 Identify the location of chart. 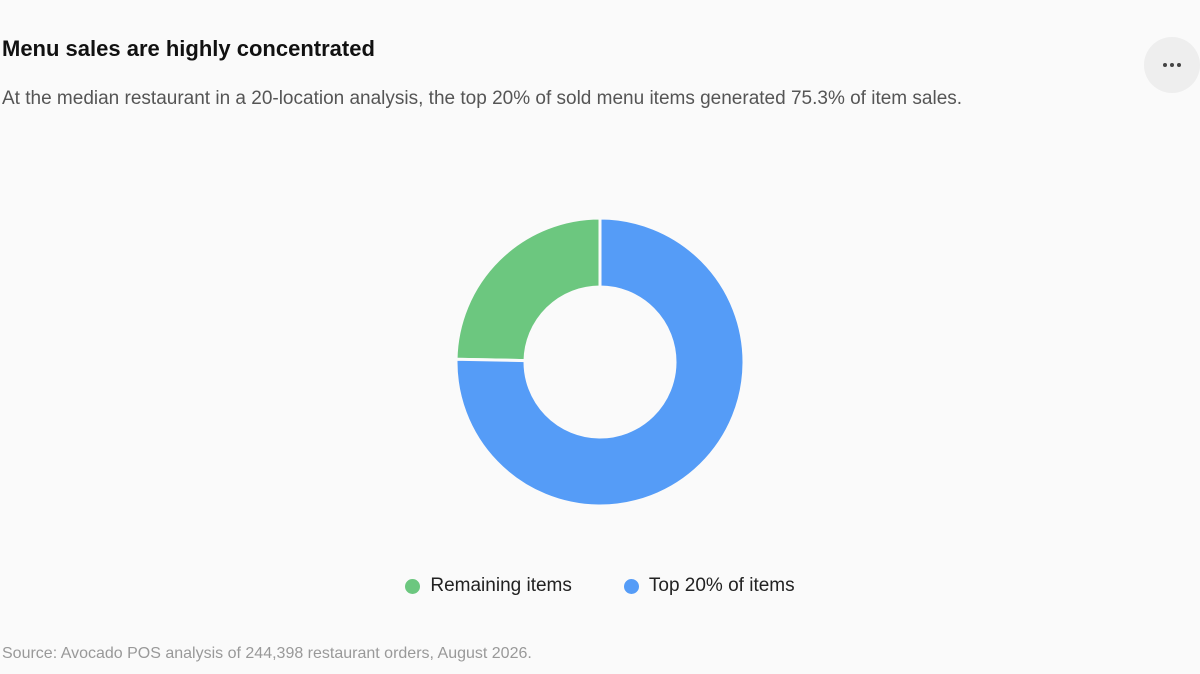
(600, 362).